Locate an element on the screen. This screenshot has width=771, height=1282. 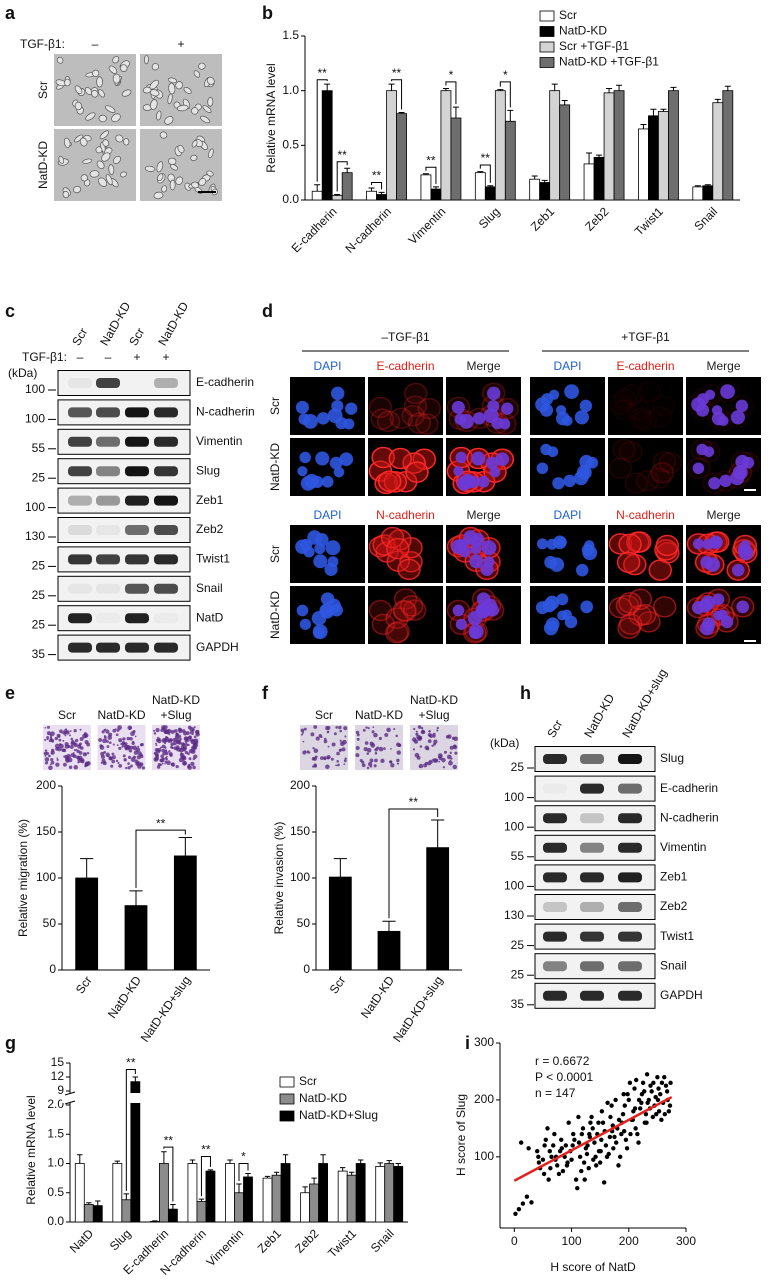
x-tick-label: E-cadherin is located at coordinates (314, 229).